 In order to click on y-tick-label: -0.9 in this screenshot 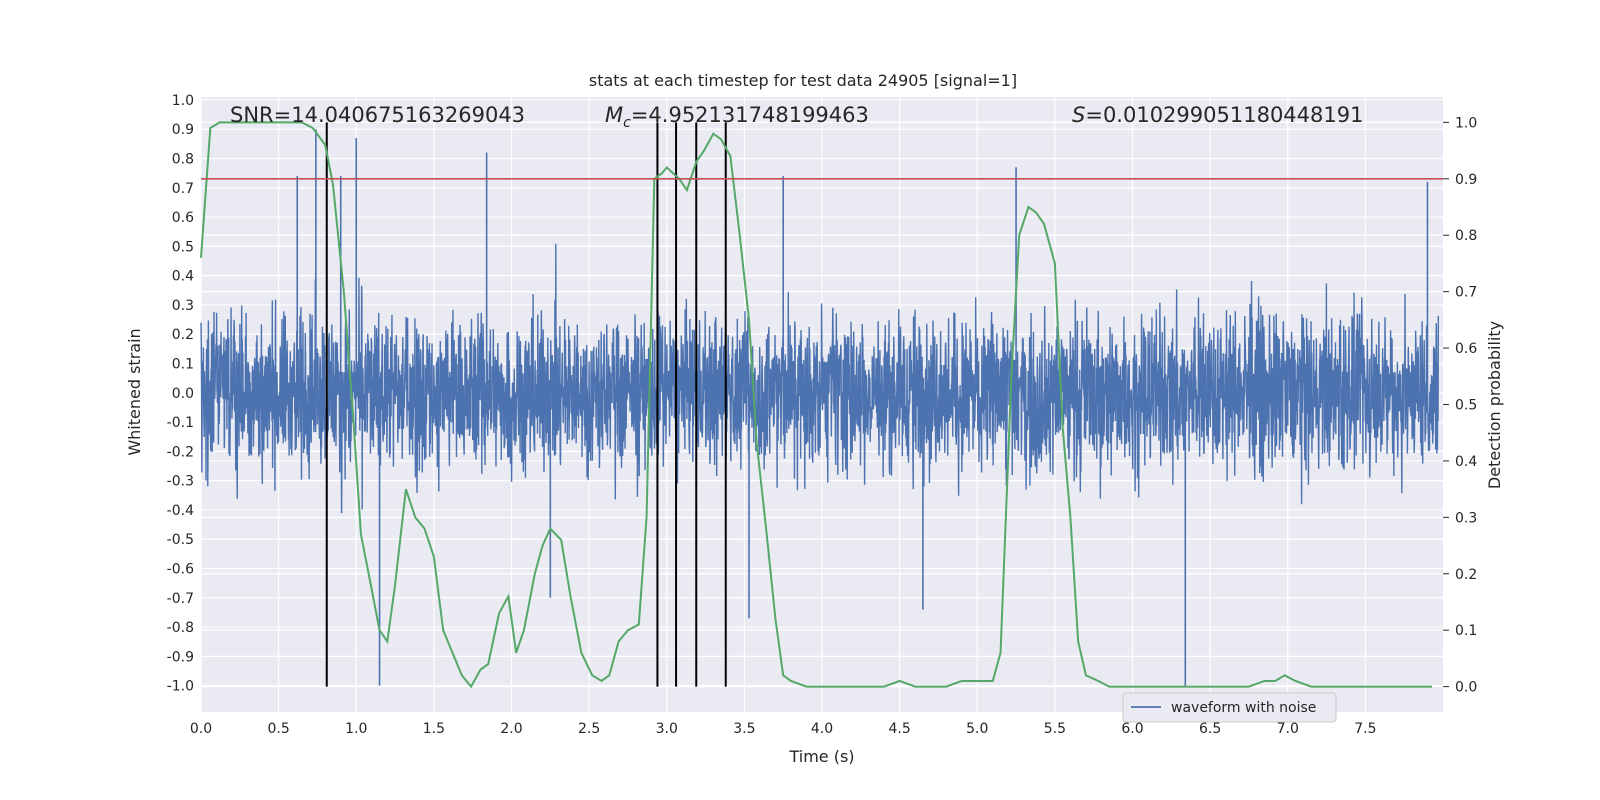, I will do `click(180, 657)`.